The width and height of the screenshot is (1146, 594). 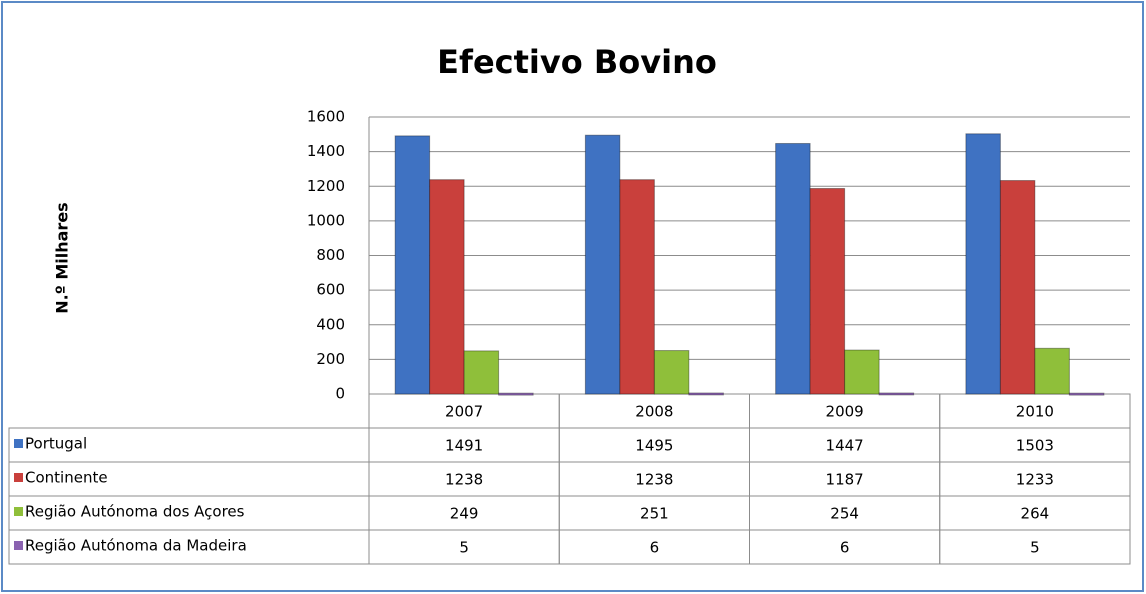 I want to click on y-tick-label: 1600, so click(x=326, y=117).